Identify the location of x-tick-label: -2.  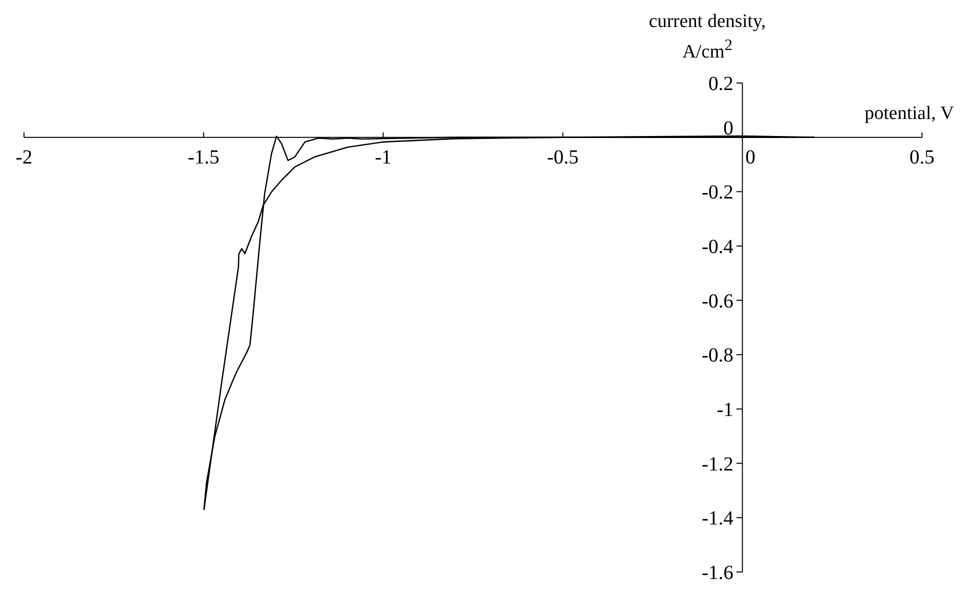
(24, 157).